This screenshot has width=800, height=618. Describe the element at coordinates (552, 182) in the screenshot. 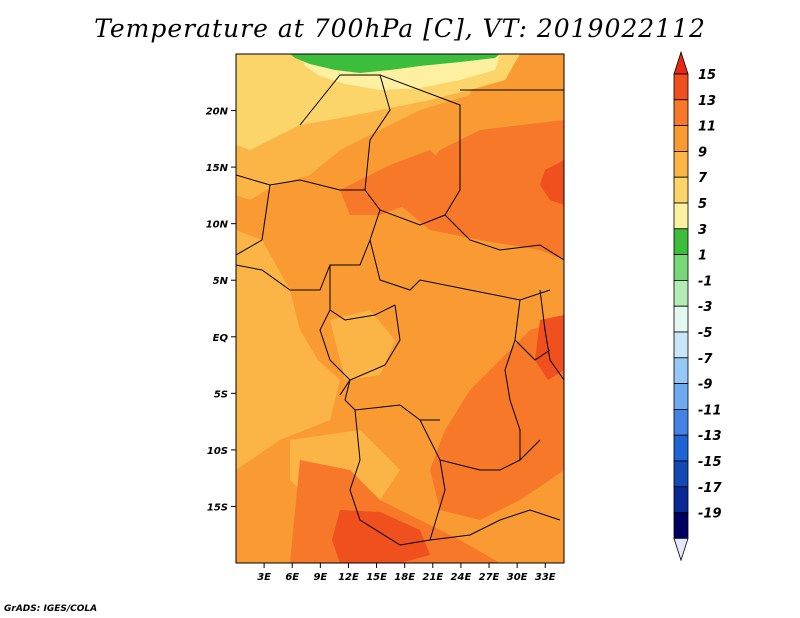

I see `field-13-15-east` at that location.